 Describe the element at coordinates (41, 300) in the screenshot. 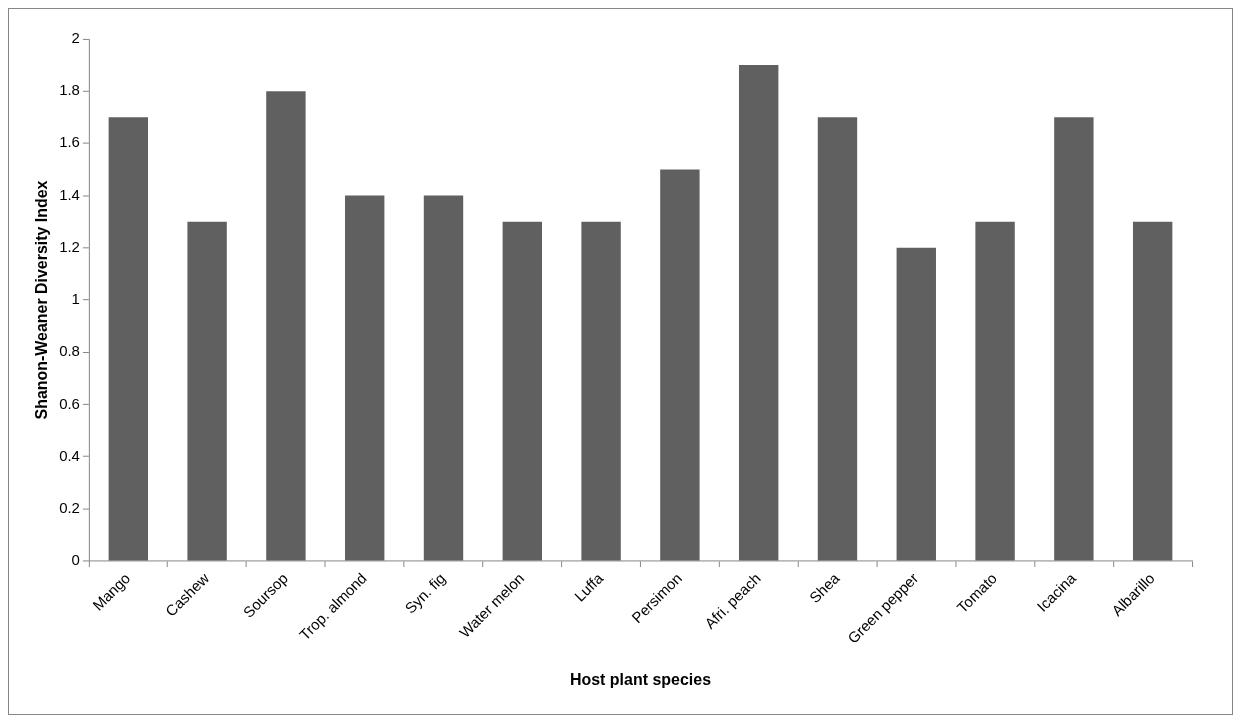

I see `y-axis-title: Shanon-Weaner Diversity Index` at that location.